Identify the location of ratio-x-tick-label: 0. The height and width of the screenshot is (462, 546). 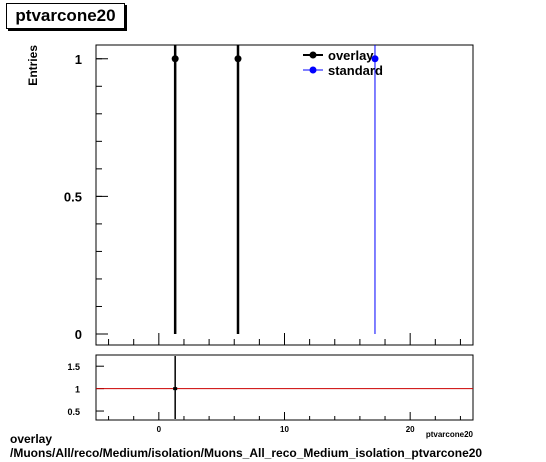
(159, 429).